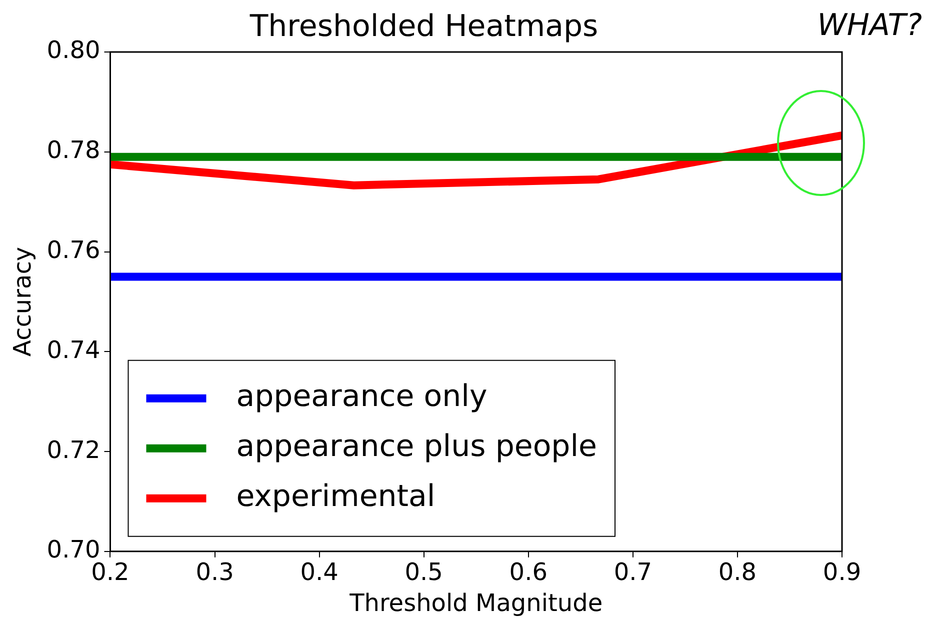 The height and width of the screenshot is (619, 928). I want to click on y-tick-label: 0.80, so click(73, 50).